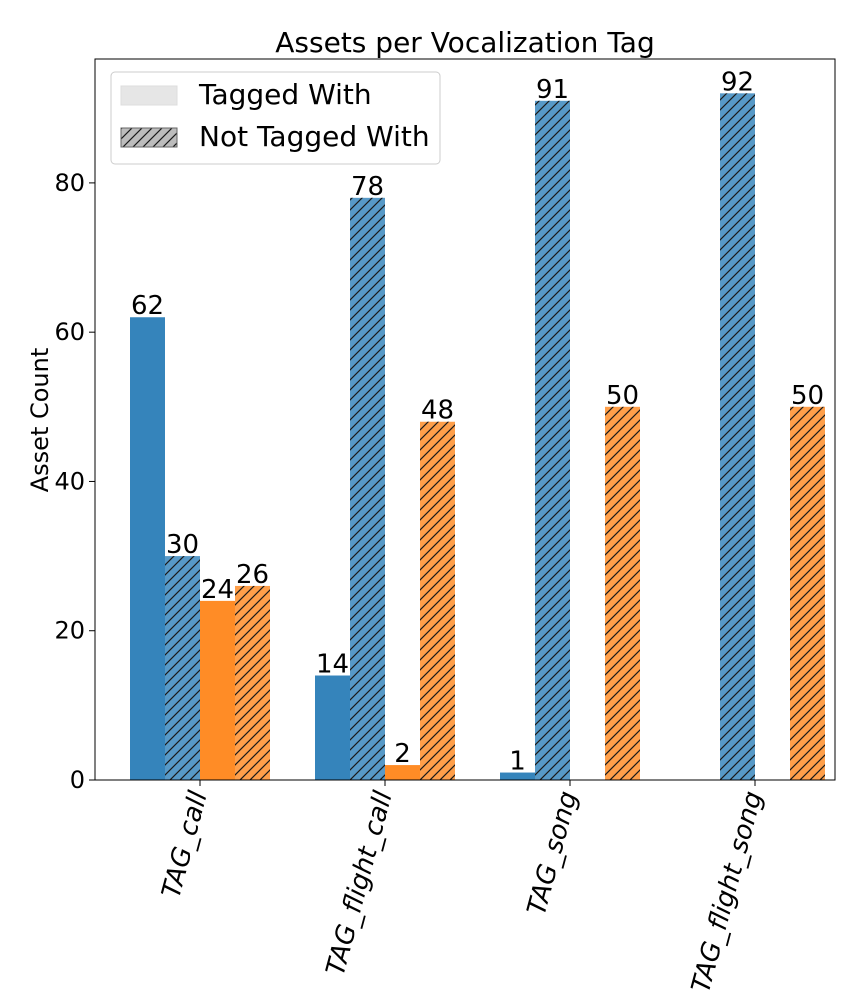 This screenshot has height=1008, width=864. What do you see at coordinates (367, 187) in the screenshot?
I see `data-label: 78` at bounding box center [367, 187].